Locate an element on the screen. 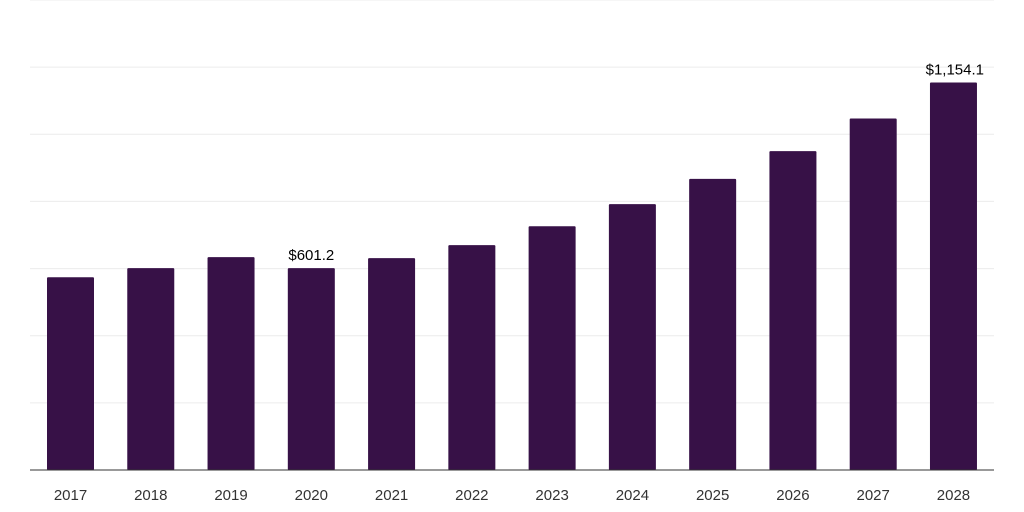 Image resolution: width=1024 pixels, height=512 pixels. x-tick-label: 2027 is located at coordinates (873, 495).